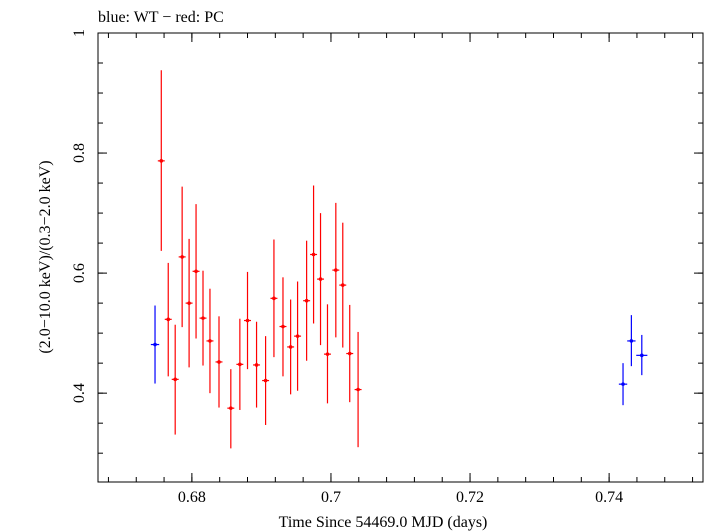 The width and height of the screenshot is (705, 532). Describe the element at coordinates (609, 497) in the screenshot. I see `x-tick-label: 0.74` at that location.